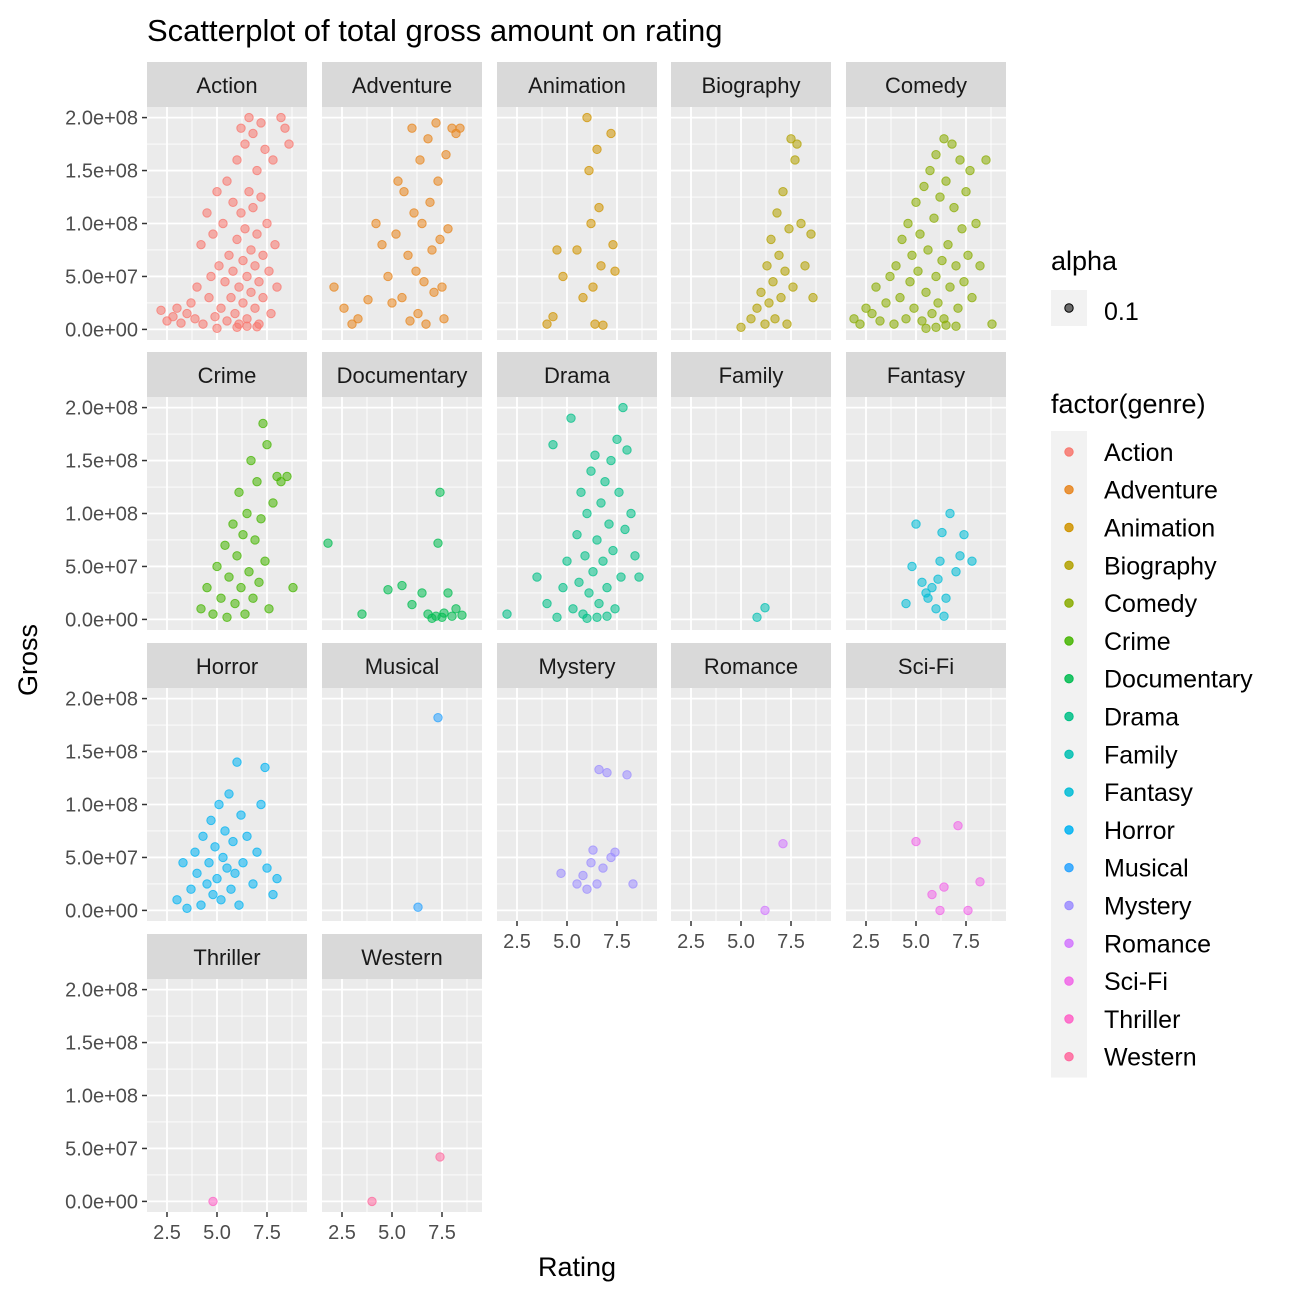  What do you see at coordinates (617, 942) in the screenshot?
I see `x-tick-label: 7.5` at bounding box center [617, 942].